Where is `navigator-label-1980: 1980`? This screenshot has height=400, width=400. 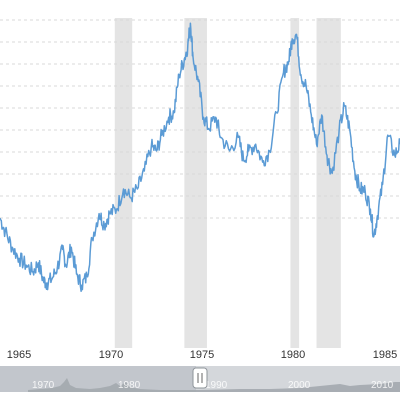 navigator-label-1980: 1980 is located at coordinates (129, 385).